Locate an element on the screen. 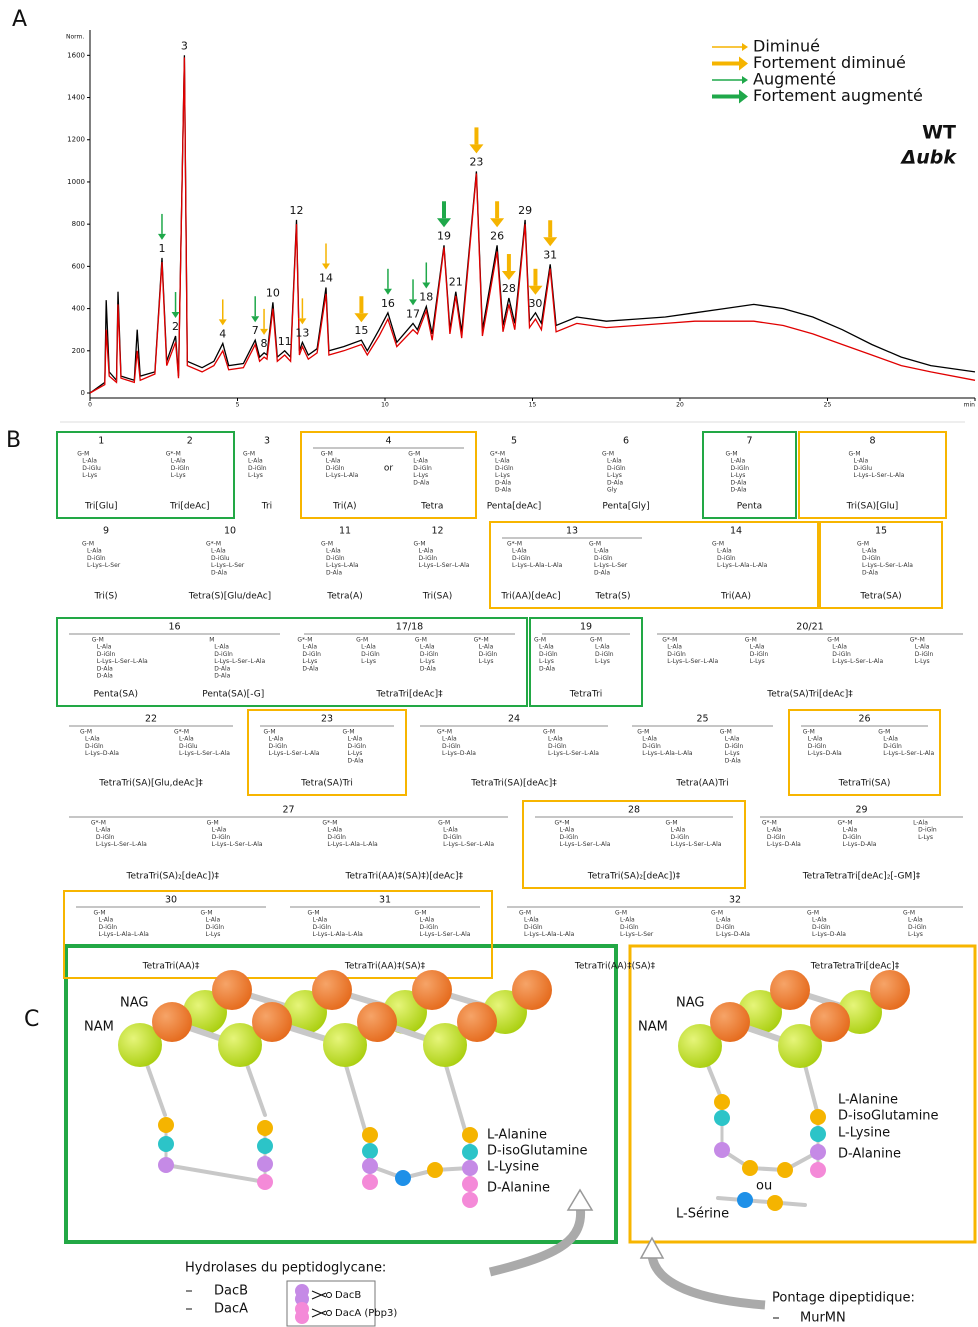 The height and width of the screenshot is (1327, 978). muropeptide-name: Penta(SA)[-G] is located at coordinates (233, 695).